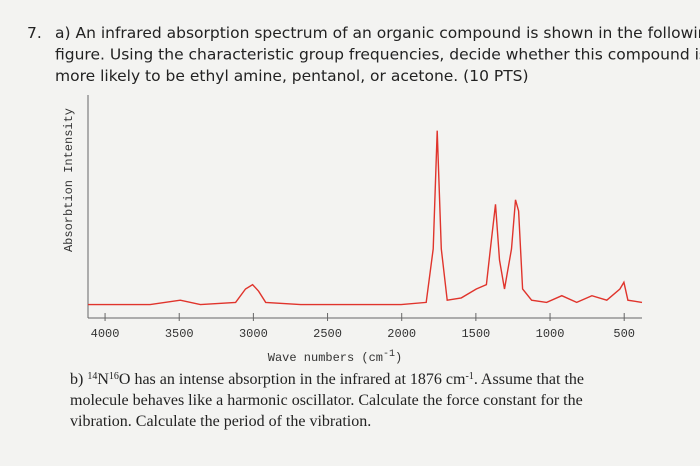  I want to click on text-segment: . Assume that the, so click(529, 379).